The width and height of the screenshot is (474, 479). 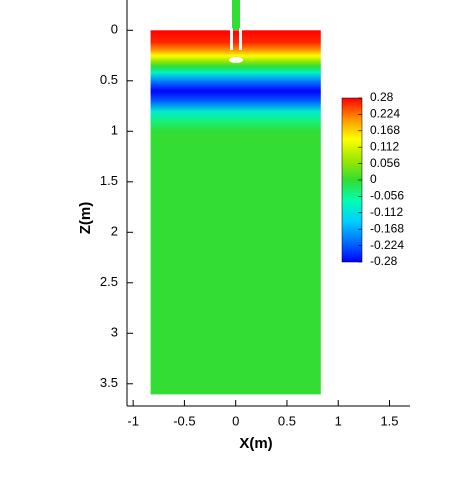 I want to click on x-tick-label: -0.5, so click(x=184, y=420).